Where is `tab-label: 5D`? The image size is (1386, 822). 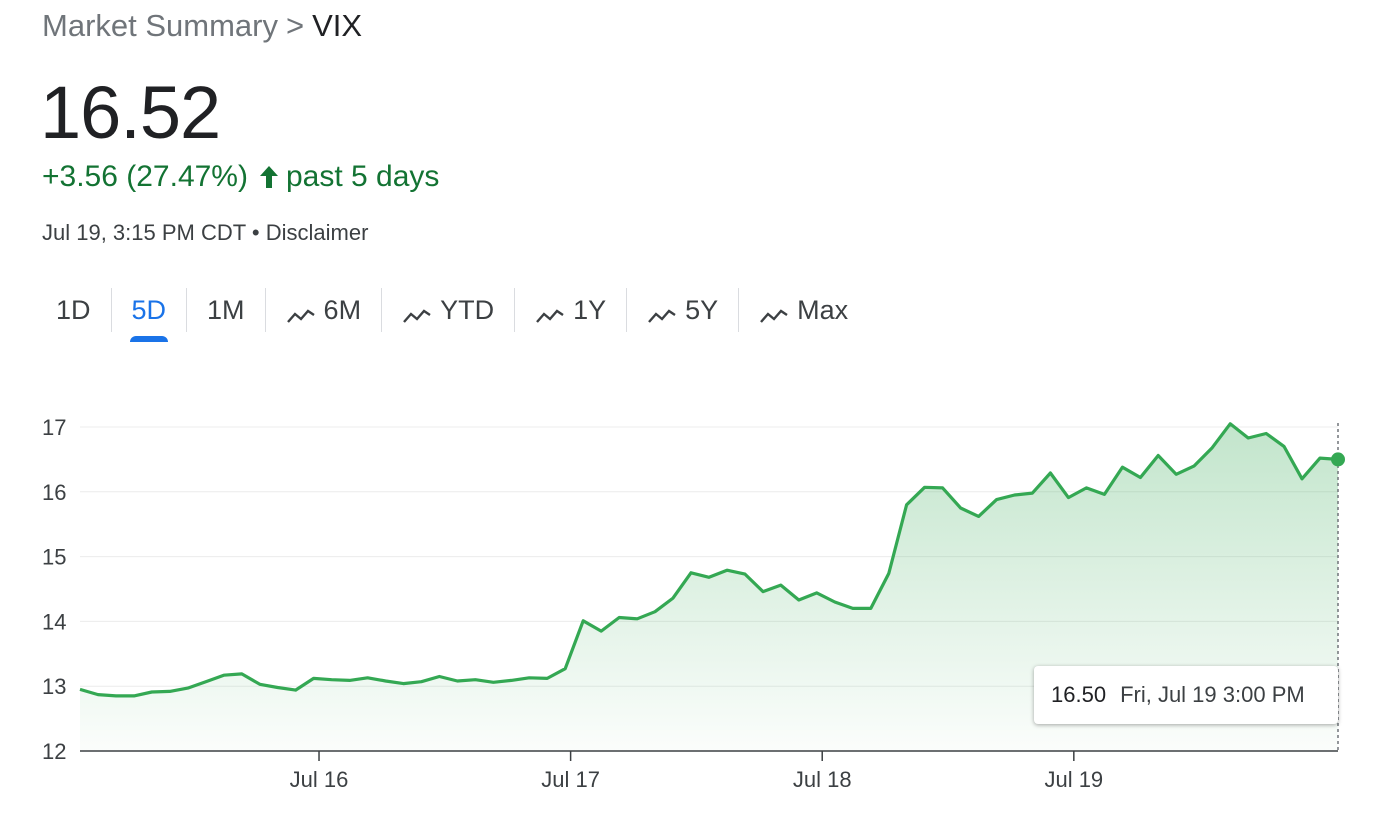
tab-label: 5D is located at coordinates (149, 309).